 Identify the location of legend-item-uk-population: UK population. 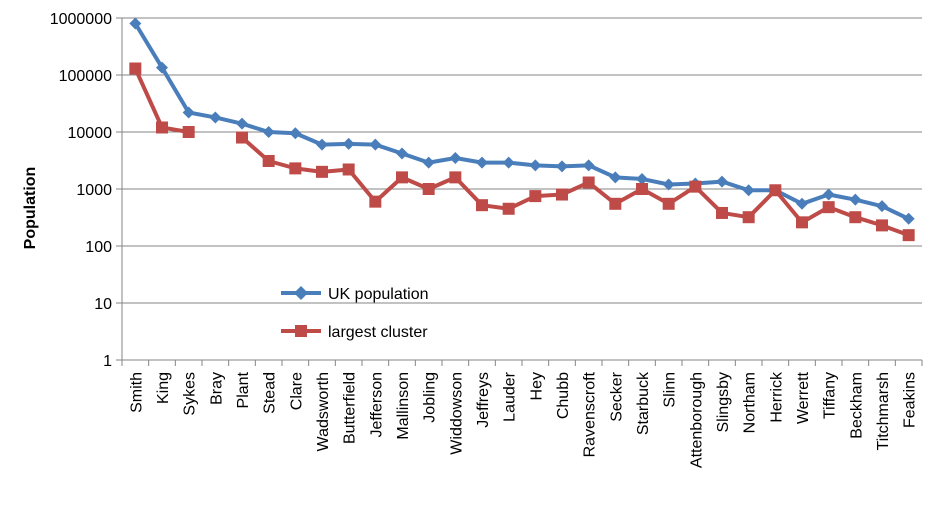
(355, 294).